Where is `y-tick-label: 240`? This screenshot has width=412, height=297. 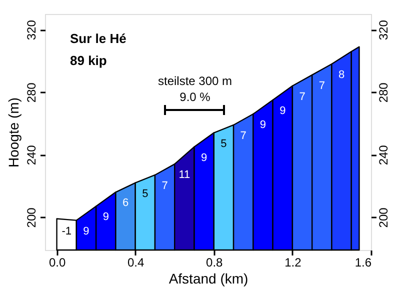
y-tick-label: 240 is located at coordinates (31, 155).